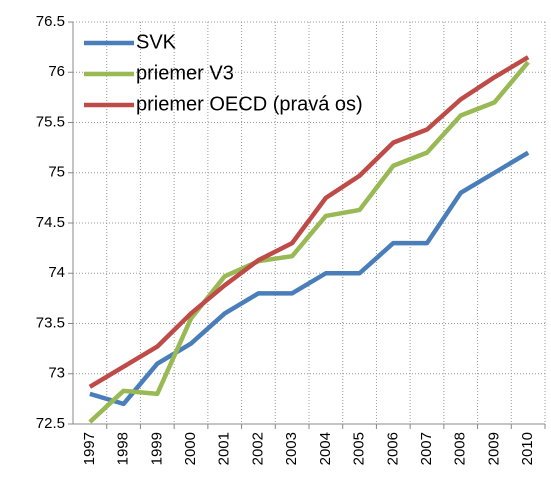  What do you see at coordinates (56, 272) in the screenshot?
I see `y-tick-label: 74` at bounding box center [56, 272].